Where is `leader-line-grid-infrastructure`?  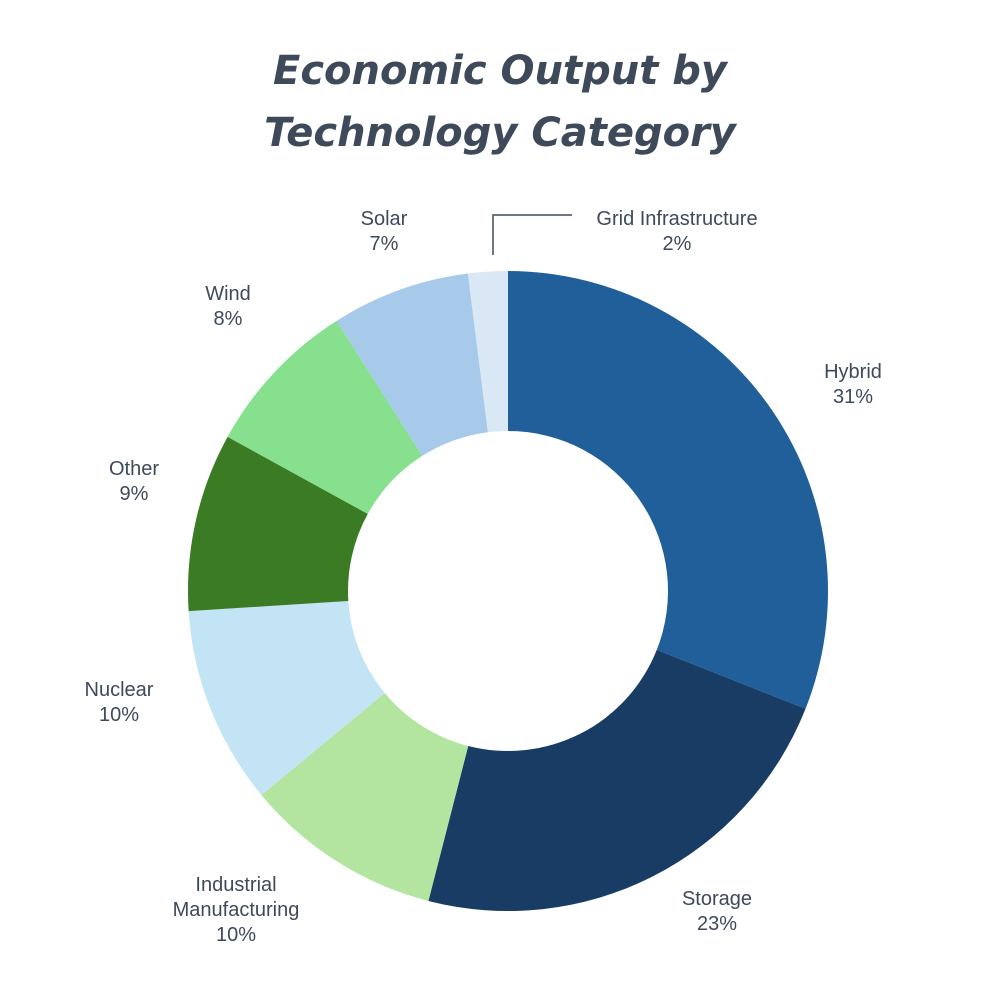 leader-line-grid-infrastructure is located at coordinates (532, 234).